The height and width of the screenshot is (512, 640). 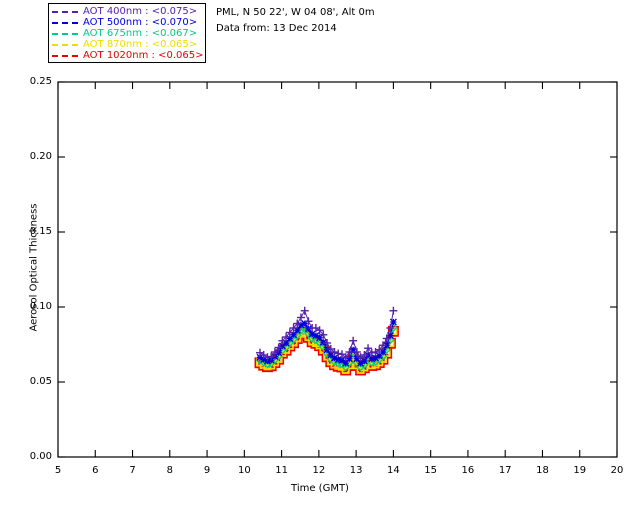 I want to click on x-tick-label: 5, so click(x=58, y=470).